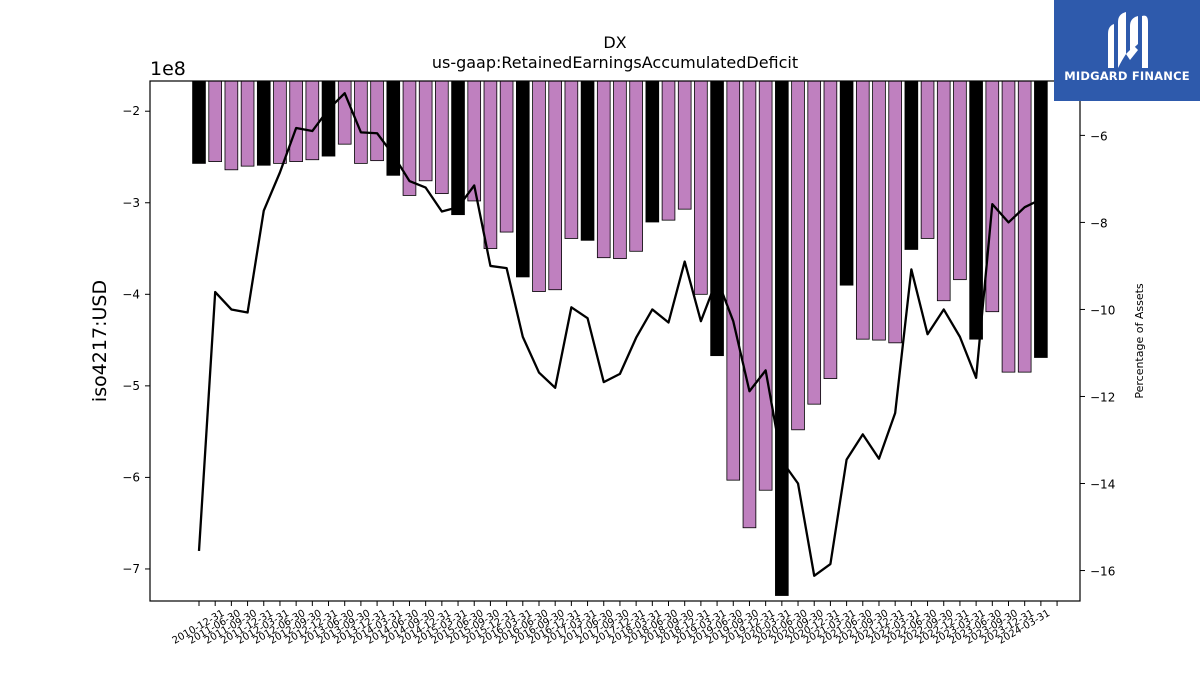 This screenshot has width=1200, height=675. What do you see at coordinates (131, 111) in the screenshot?
I see `y-tick-label: −2` at bounding box center [131, 111].